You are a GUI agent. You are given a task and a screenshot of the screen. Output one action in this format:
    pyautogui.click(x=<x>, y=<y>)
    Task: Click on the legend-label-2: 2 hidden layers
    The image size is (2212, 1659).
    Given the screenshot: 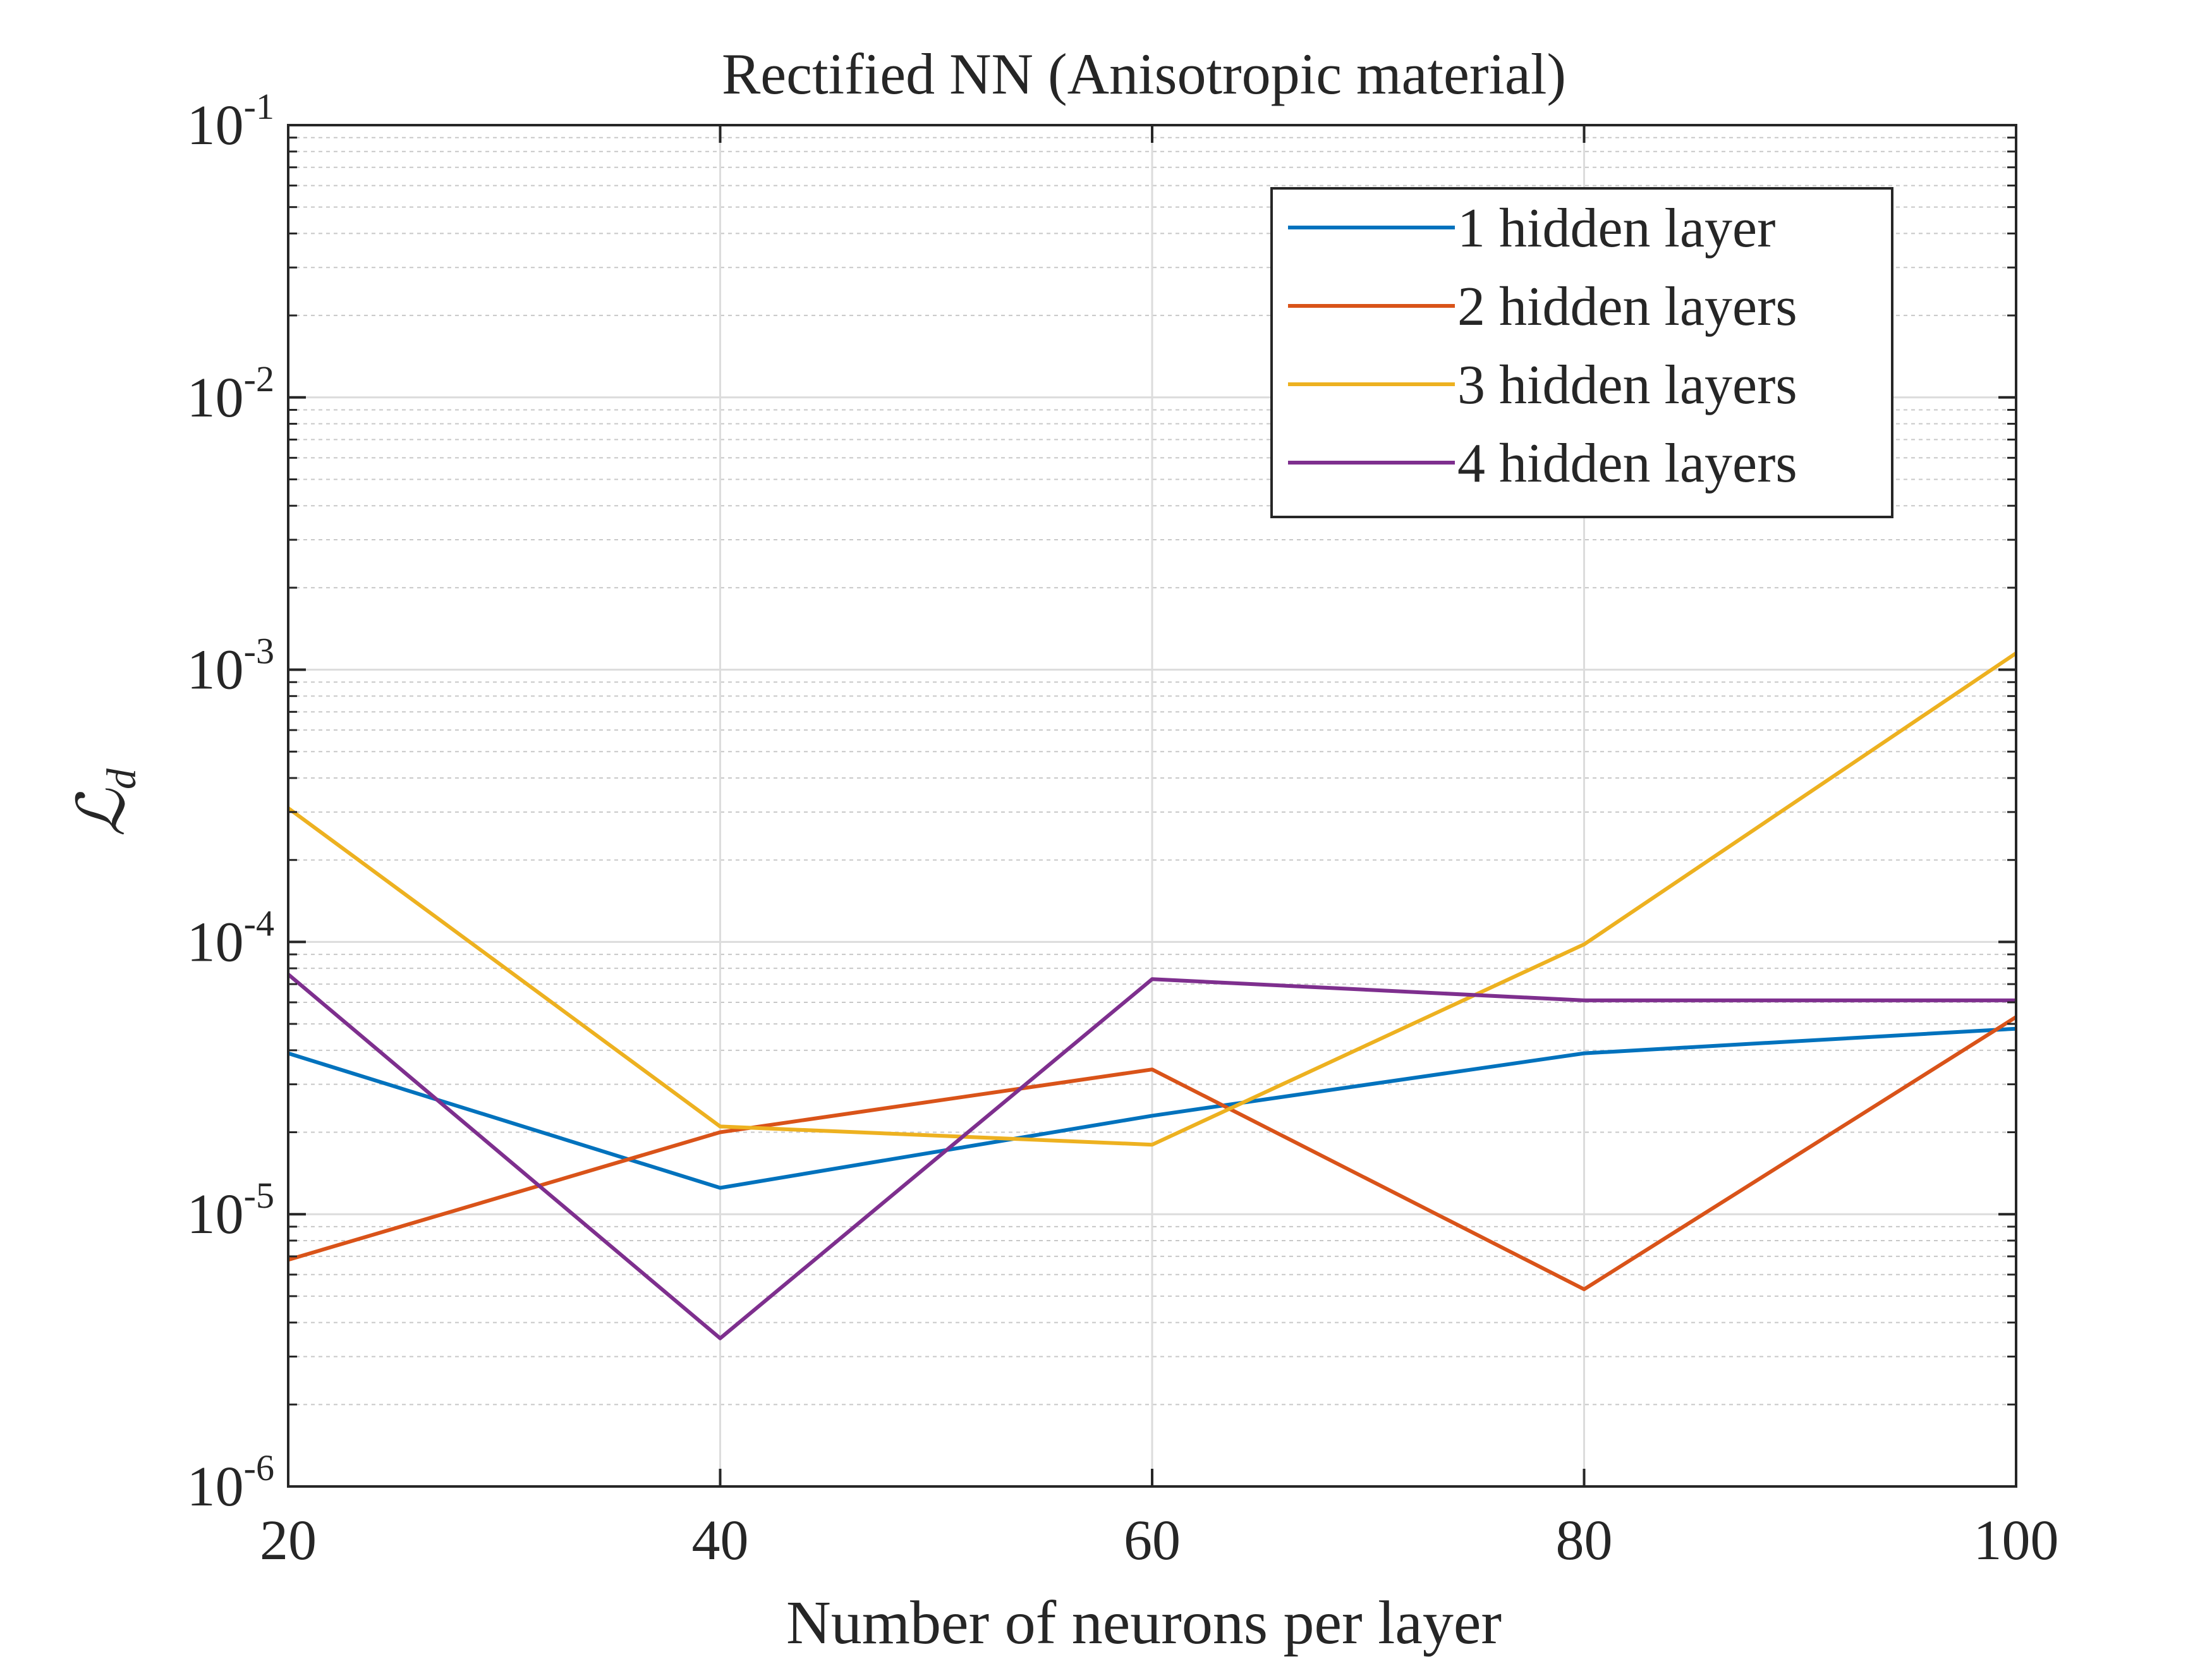 What is the action you would take?
    pyautogui.click(x=1627, y=306)
    